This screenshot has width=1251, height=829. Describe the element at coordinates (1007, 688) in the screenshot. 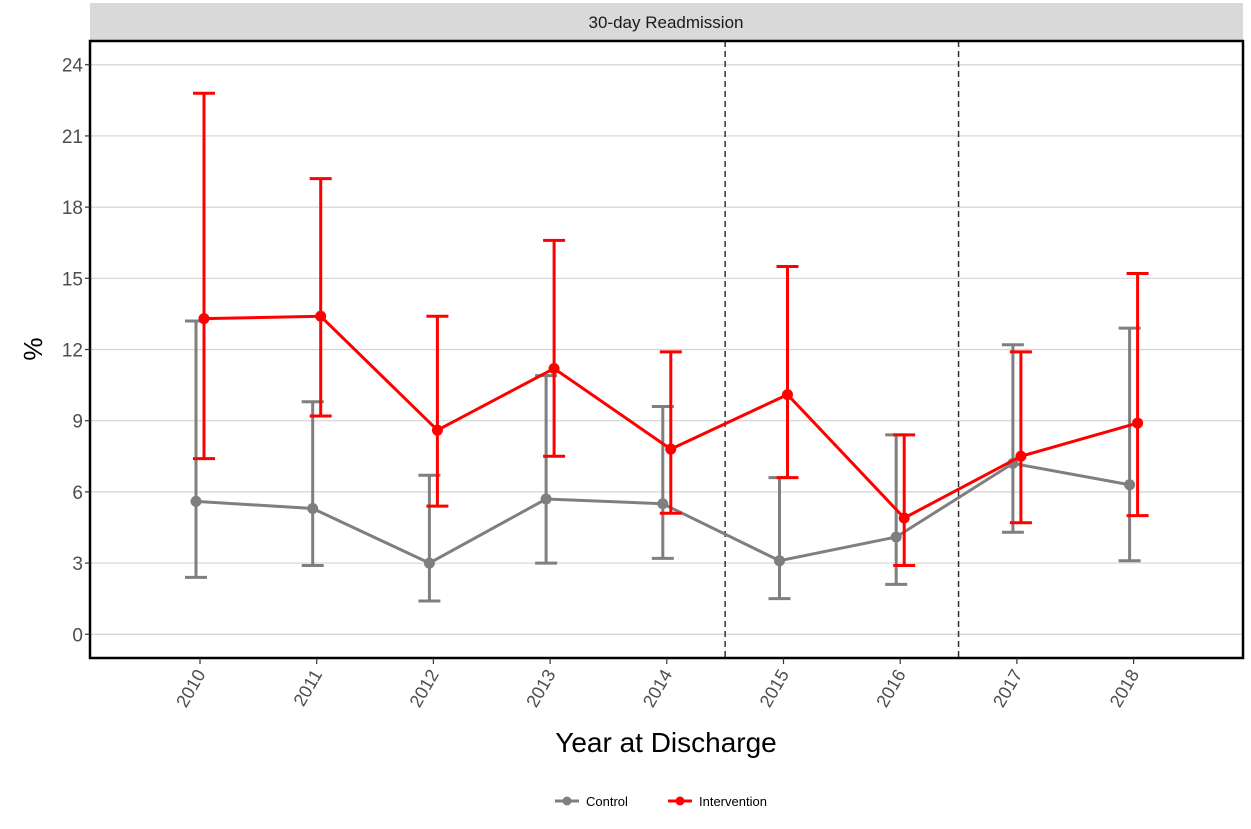

I see `x-tick-label: 2017` at that location.